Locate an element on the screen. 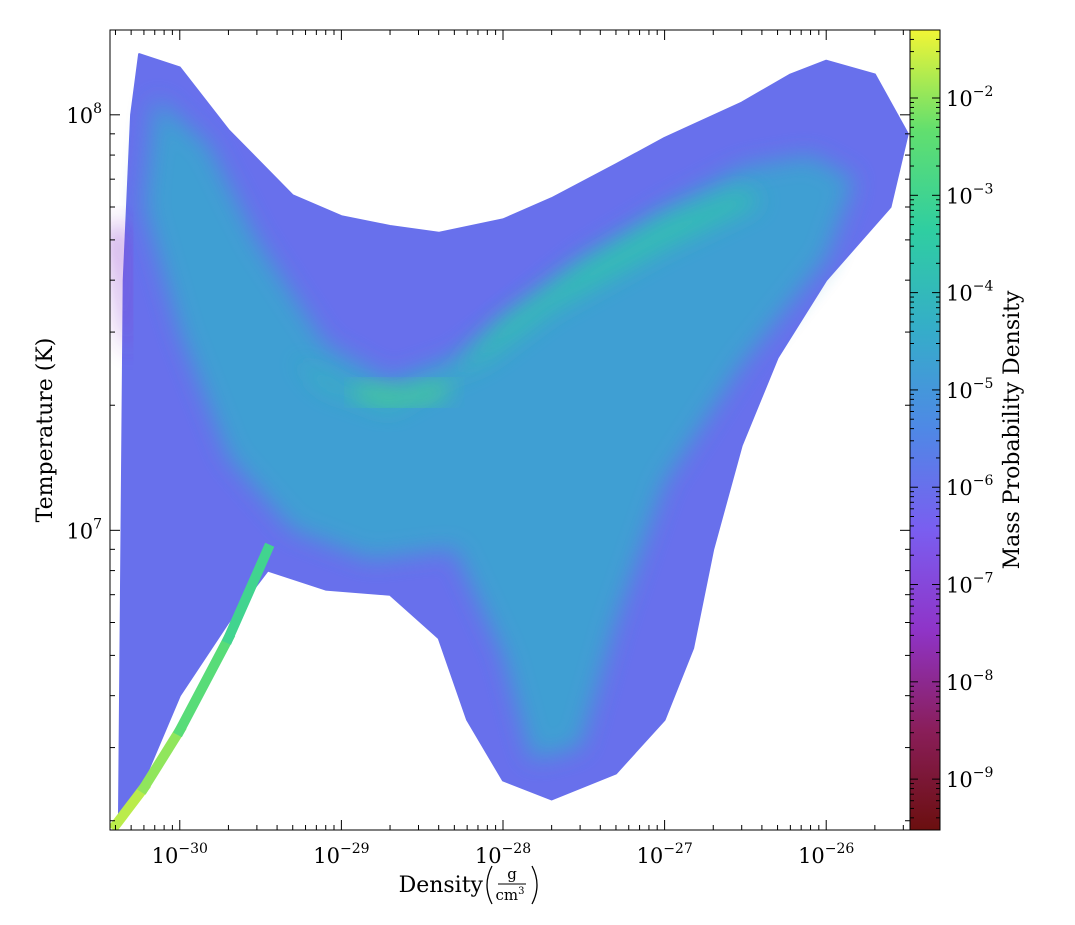 The image size is (1075, 925). colorbar-tick-label: 10⁻⁸ is located at coordinates (969, 681).